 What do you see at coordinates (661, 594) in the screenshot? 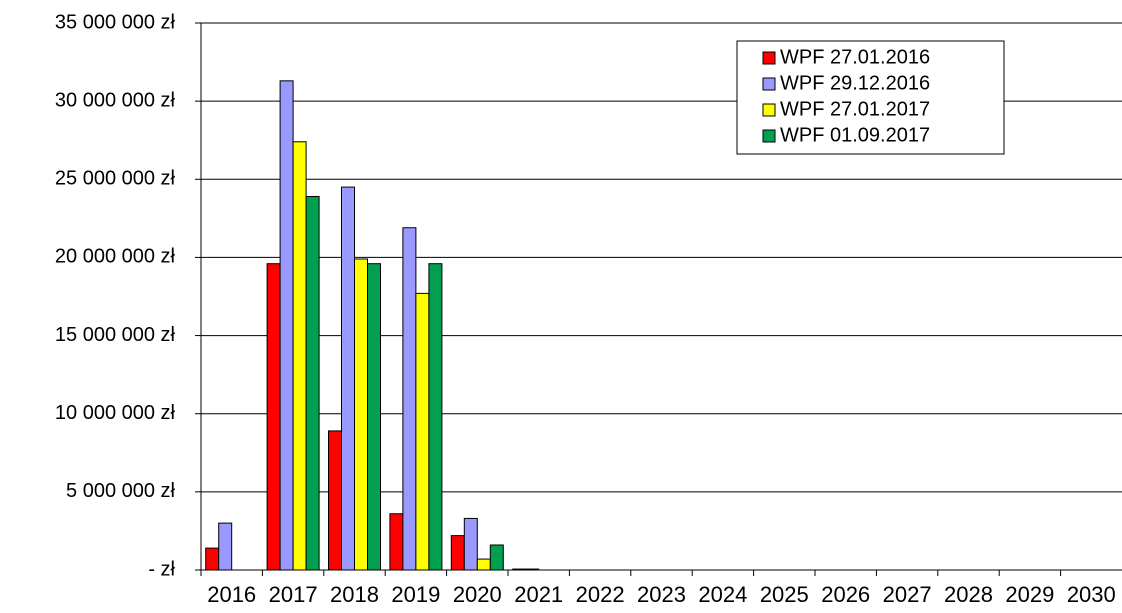
I see `x-tick-label: 2023` at bounding box center [661, 594].